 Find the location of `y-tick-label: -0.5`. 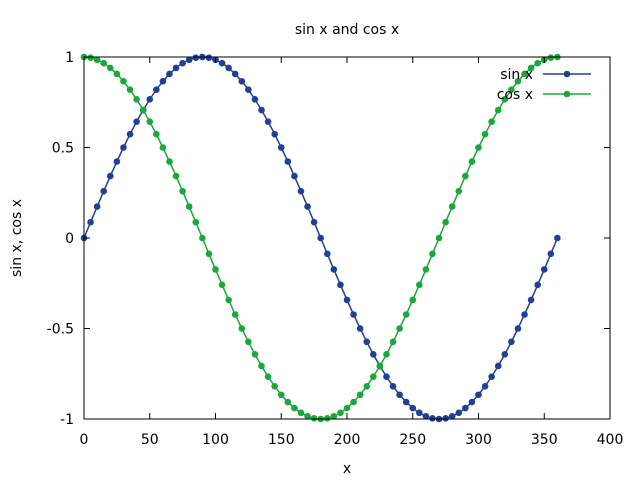

y-tick-label: -0.5 is located at coordinates (60, 330).